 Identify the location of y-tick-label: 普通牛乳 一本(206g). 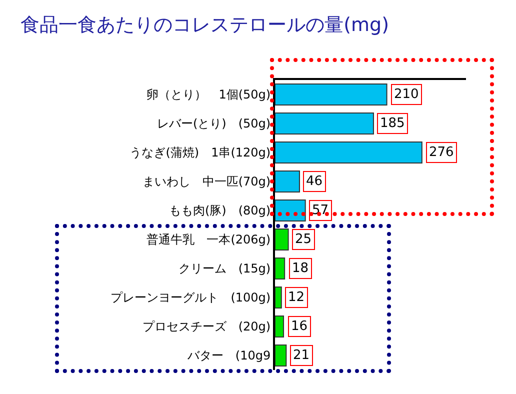
(208, 239).